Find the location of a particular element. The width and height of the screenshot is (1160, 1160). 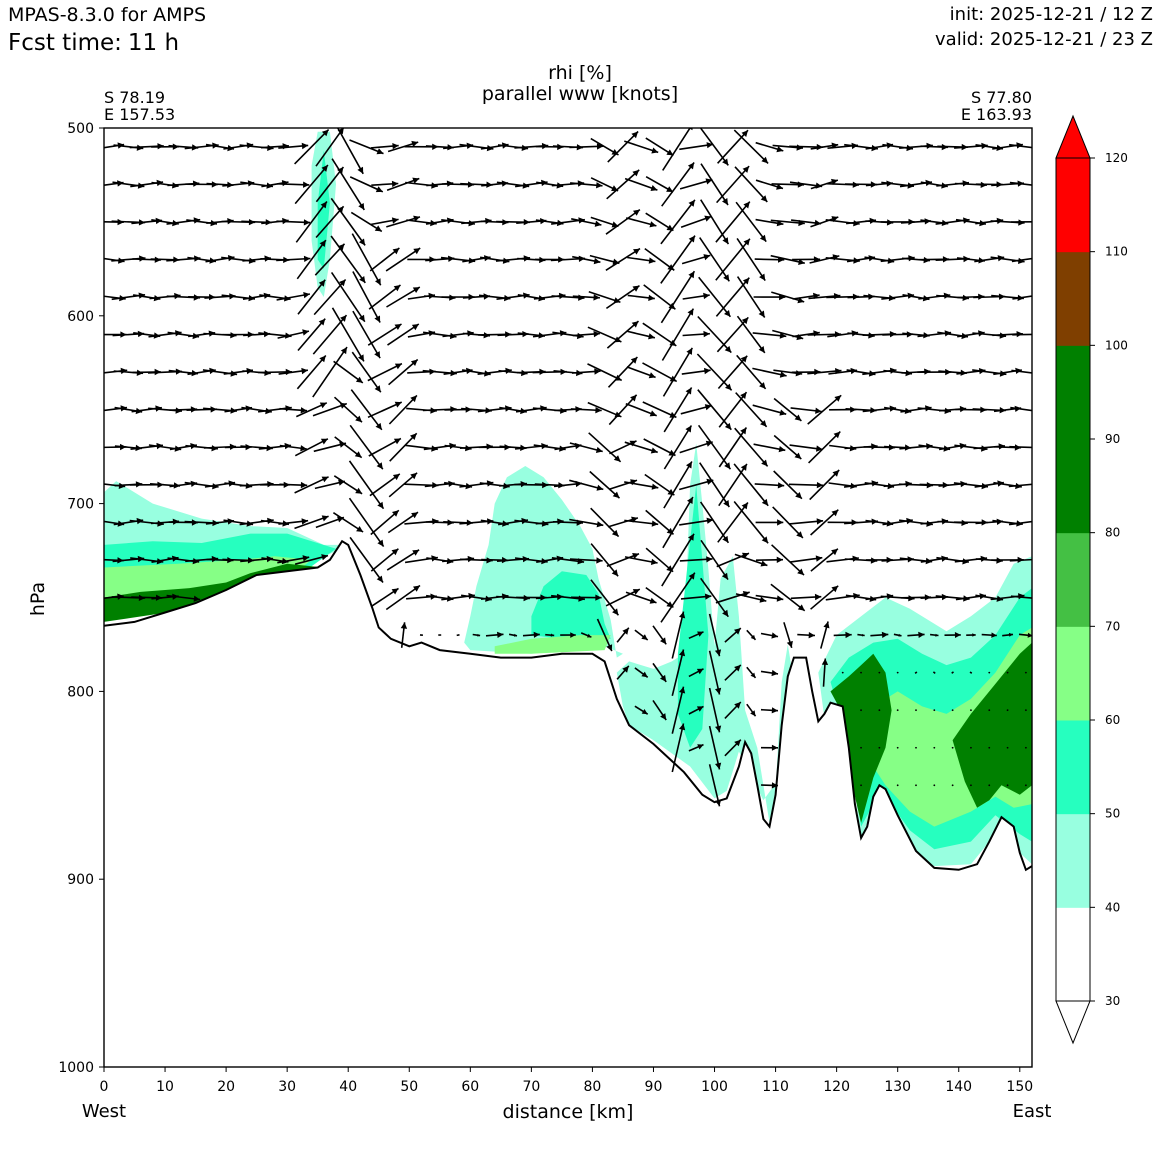

colorbar-extend-top is located at coordinates (1073, 136).